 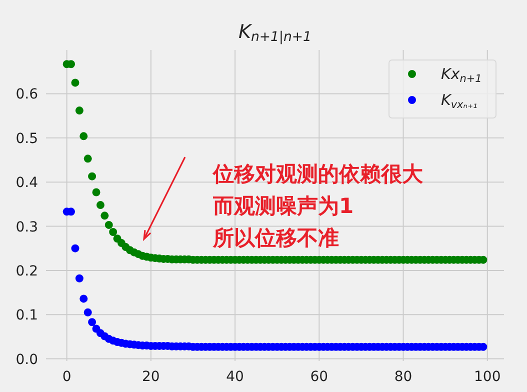 I want to click on x-tick-label: 20, so click(x=151, y=377).